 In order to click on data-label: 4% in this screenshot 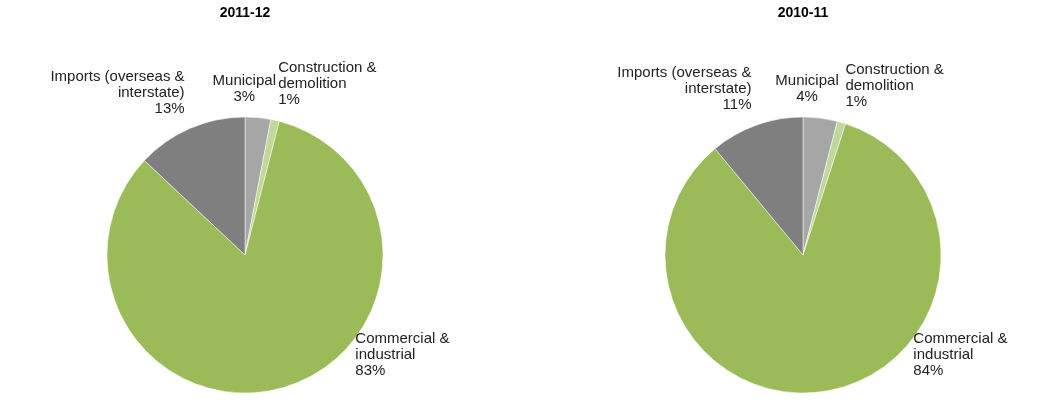, I will do `click(807, 96)`.